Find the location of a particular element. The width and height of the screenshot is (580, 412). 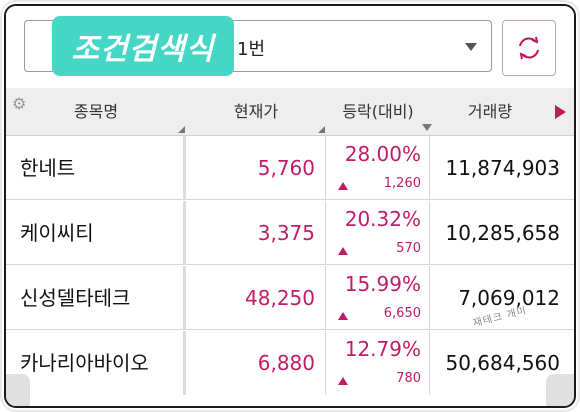

stock-name: 한네트 is located at coordinates (96, 168).